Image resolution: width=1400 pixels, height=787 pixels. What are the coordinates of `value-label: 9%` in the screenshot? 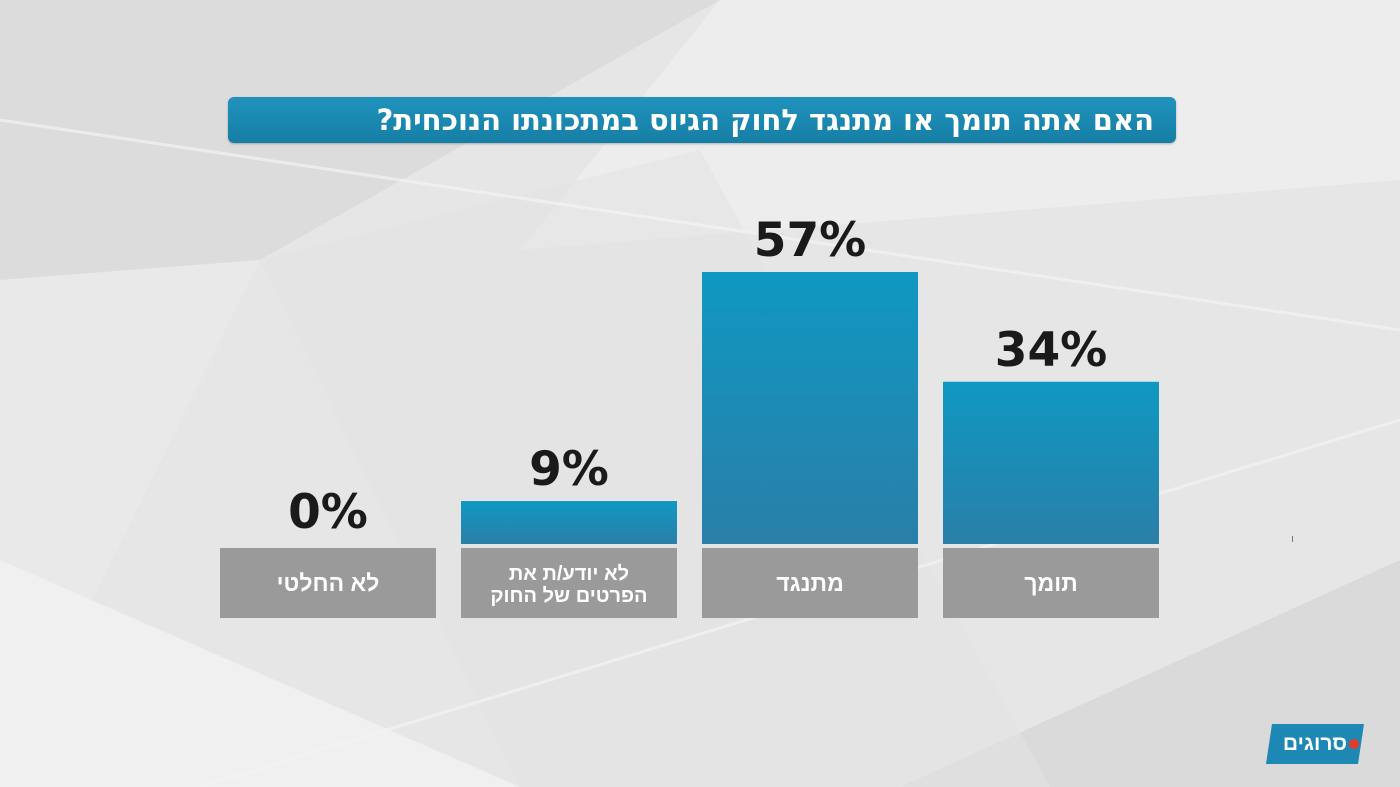 It's located at (569, 469).